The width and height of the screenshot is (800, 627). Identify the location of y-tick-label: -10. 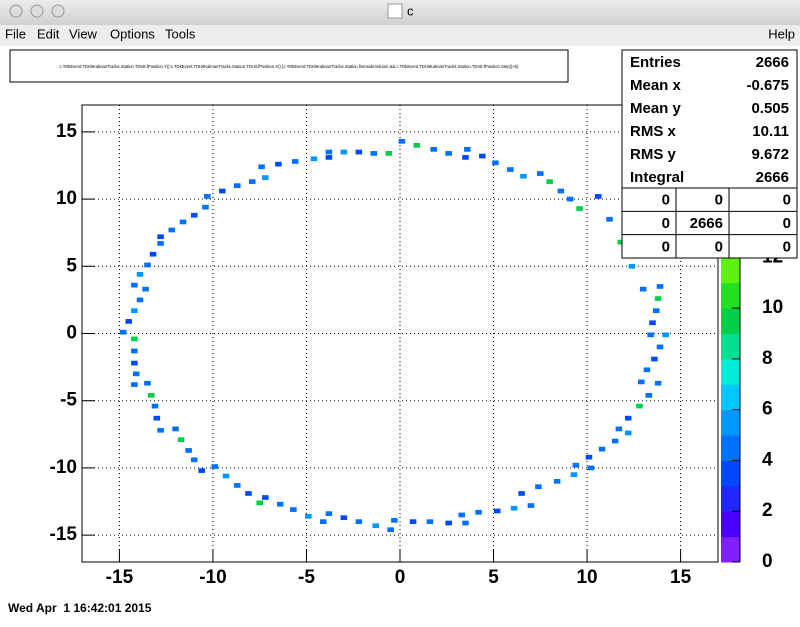
(63, 467).